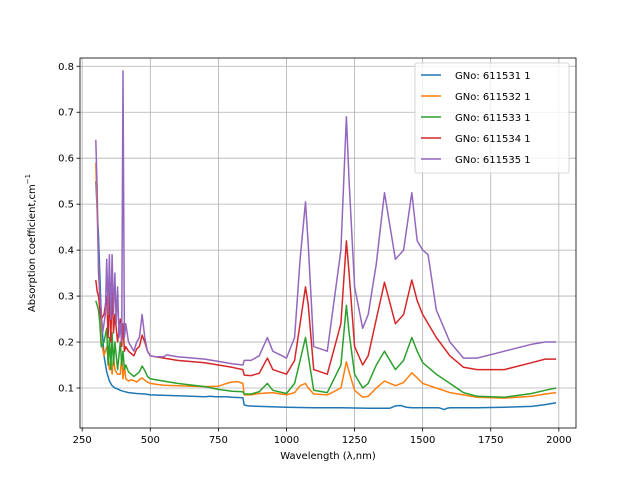  Describe the element at coordinates (32, 248) in the screenshot. I see `y-axis-label-text: Absorption coefficient,cm` at that location.